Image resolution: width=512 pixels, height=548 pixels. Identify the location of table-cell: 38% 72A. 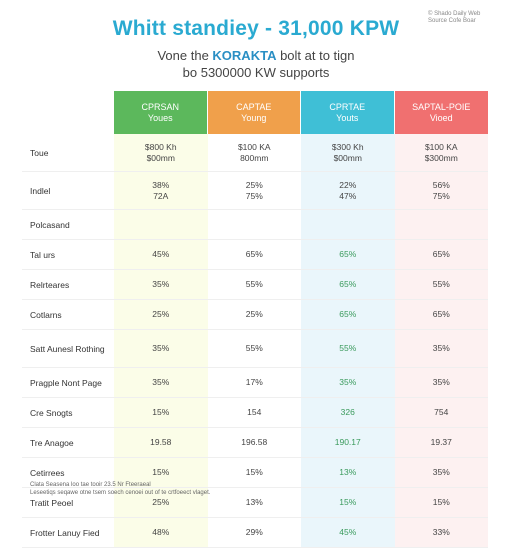
(161, 190).